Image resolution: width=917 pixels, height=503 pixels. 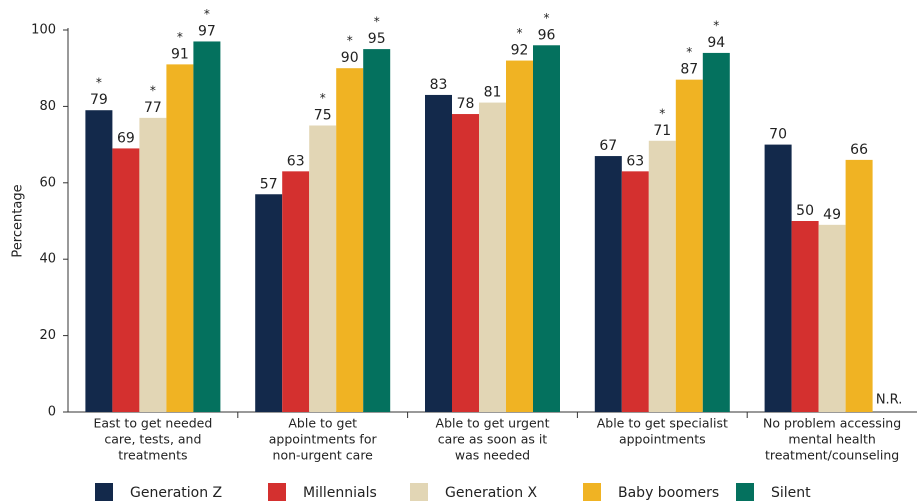 What do you see at coordinates (47, 182) in the screenshot?
I see `y-tick-label: 60` at bounding box center [47, 182].